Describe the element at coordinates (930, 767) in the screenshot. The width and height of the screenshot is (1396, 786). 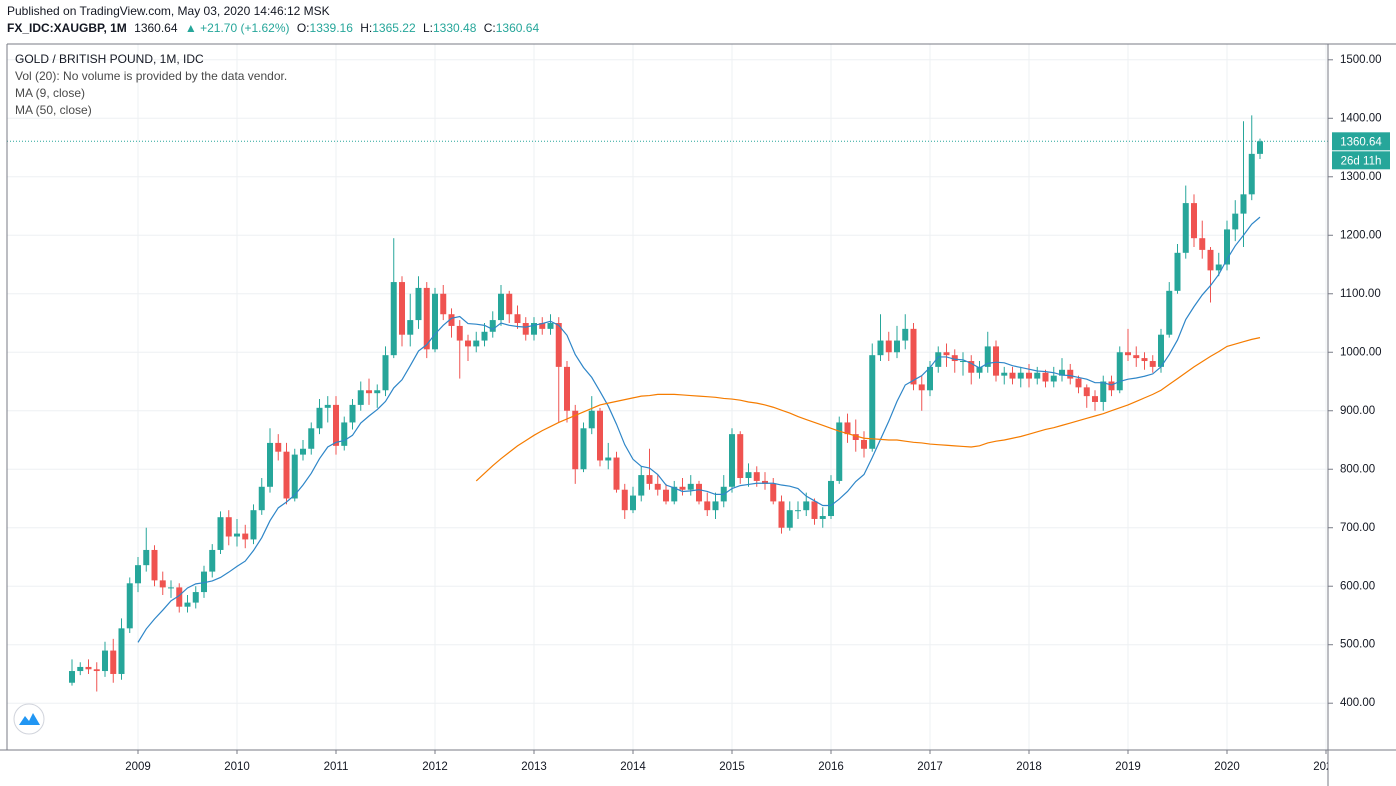
I see `x-tick-label: 2017` at that location.